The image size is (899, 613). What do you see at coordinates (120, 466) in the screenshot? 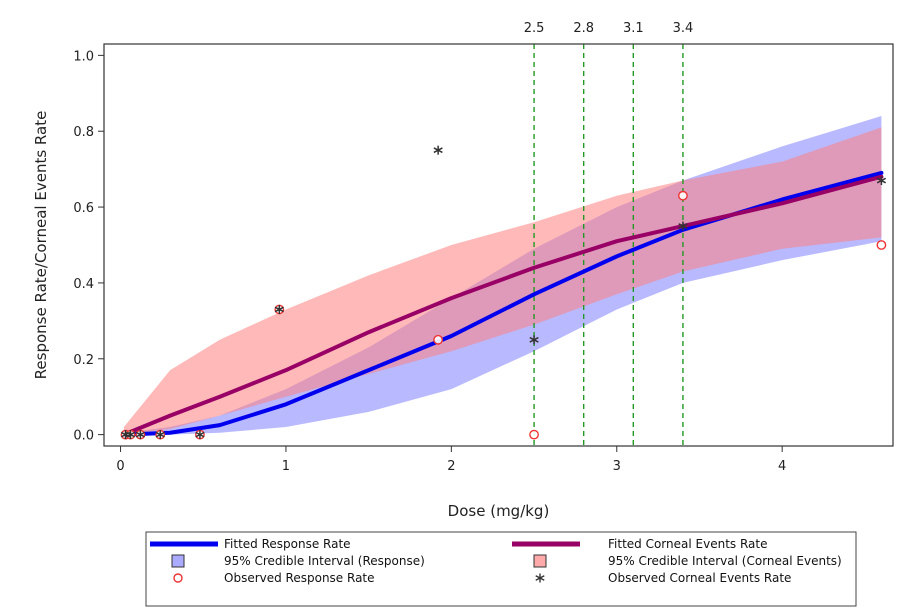
I see `x-tick-label: 0` at bounding box center [120, 466].